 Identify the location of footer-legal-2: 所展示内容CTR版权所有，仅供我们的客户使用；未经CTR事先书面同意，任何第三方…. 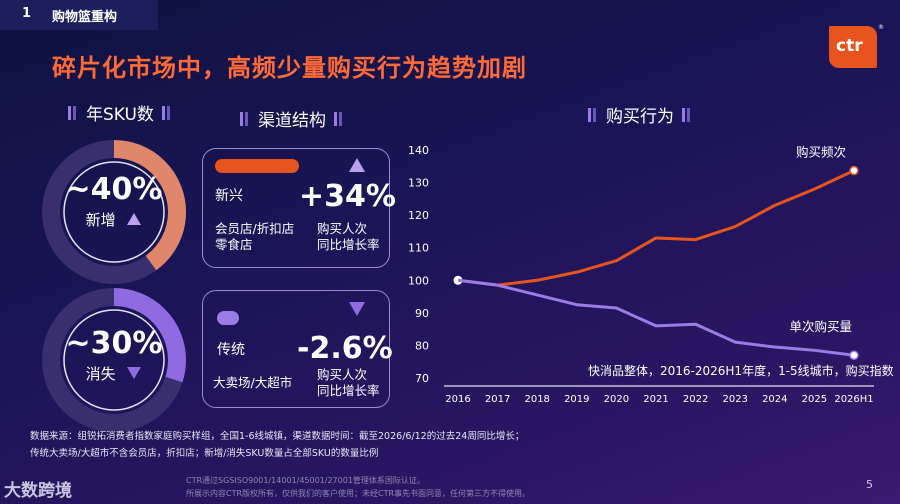
(358, 493).